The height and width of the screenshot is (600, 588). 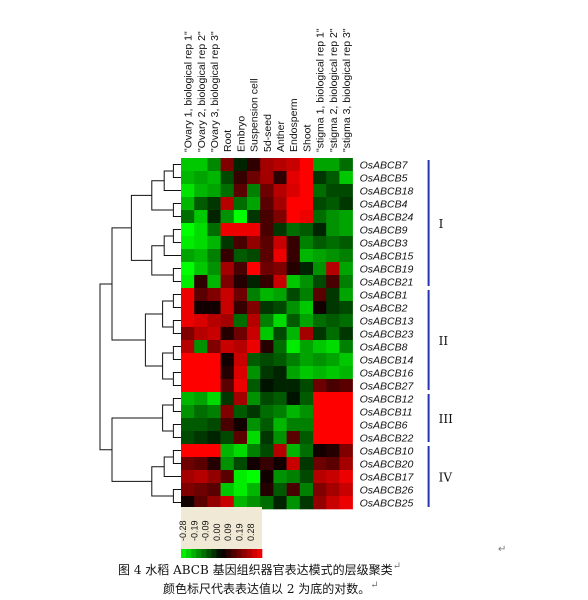 What do you see at coordinates (321, 90) in the screenshot?
I see `column-label: "stigma 1, biological rep 1"` at bounding box center [321, 90].